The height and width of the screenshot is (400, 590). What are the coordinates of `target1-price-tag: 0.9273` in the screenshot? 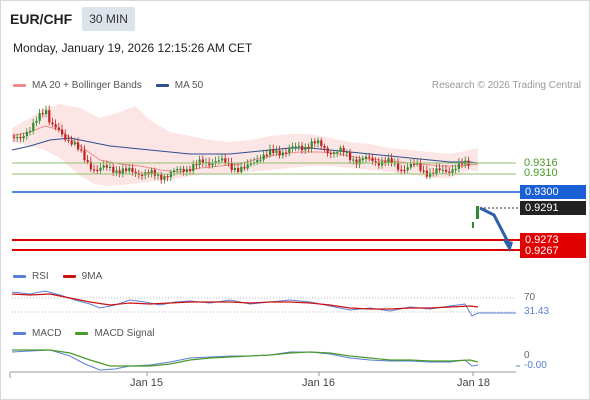 It's located at (553, 240).